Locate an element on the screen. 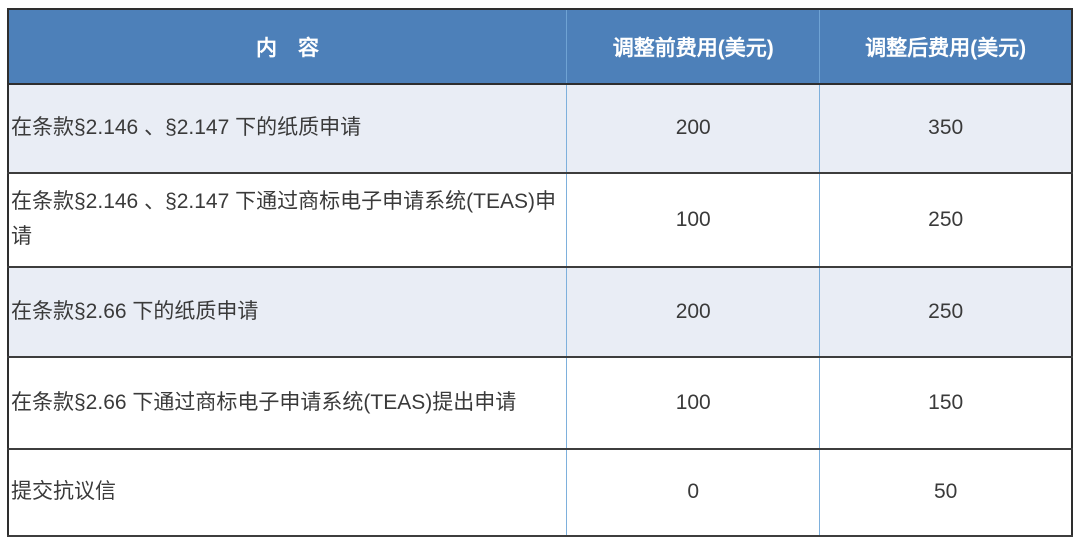 The height and width of the screenshot is (537, 1080). row-content-cell: 在条款§2.146 、§2.147 下通过商标电子申请系统(TEAS)申请 is located at coordinates (287, 220).